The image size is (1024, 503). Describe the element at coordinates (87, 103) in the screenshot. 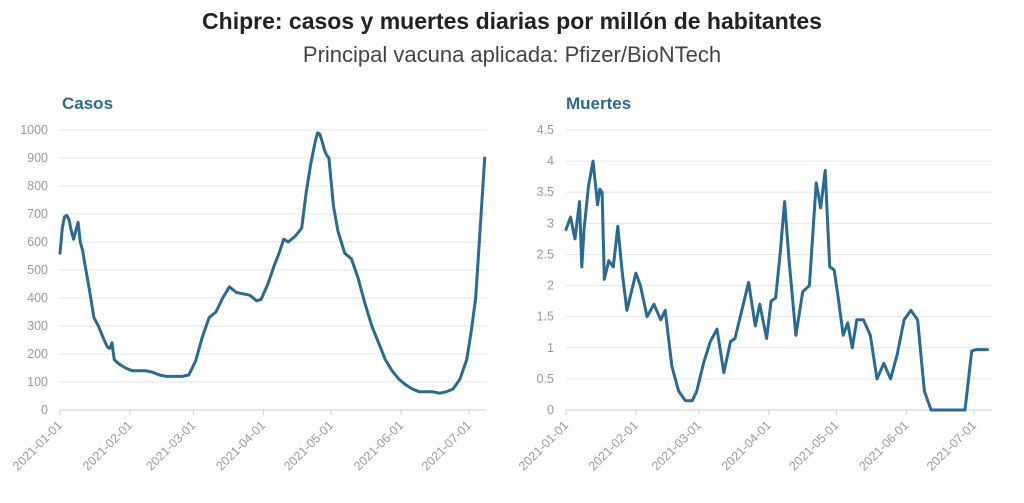

I see `panel-title-casos: Casos` at that location.